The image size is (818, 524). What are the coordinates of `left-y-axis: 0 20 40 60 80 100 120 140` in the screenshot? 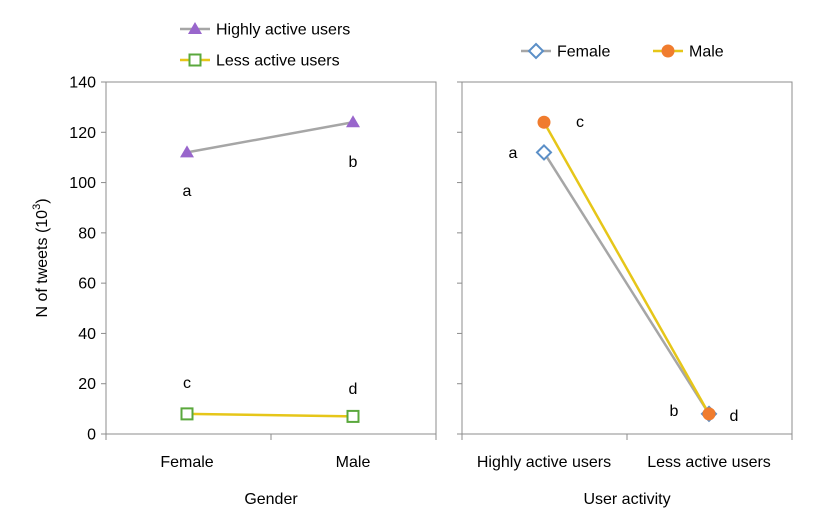 It's located at (87, 259).